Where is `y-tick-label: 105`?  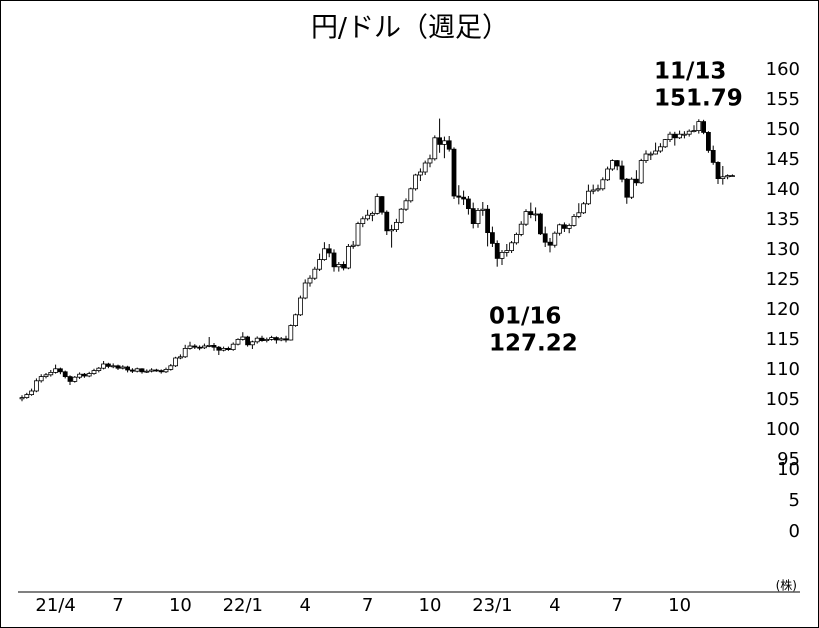
y-tick-label: 105 is located at coordinates (783, 399).